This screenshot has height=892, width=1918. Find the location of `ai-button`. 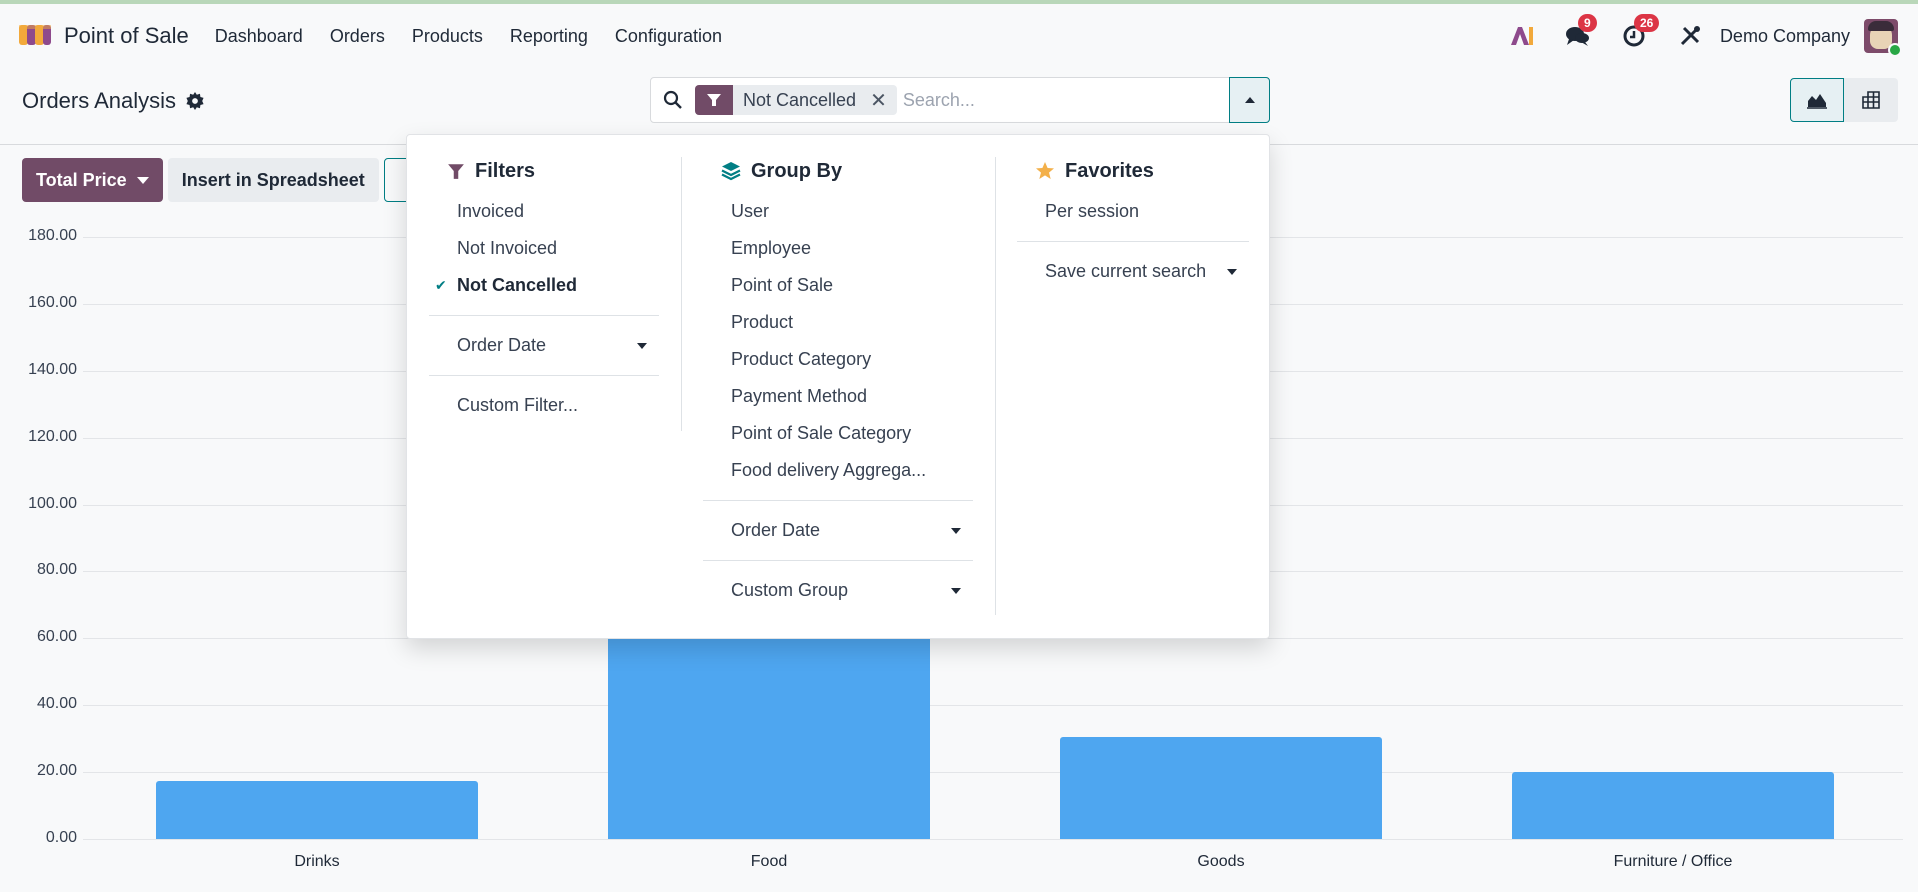

ai-button is located at coordinates (1522, 36).